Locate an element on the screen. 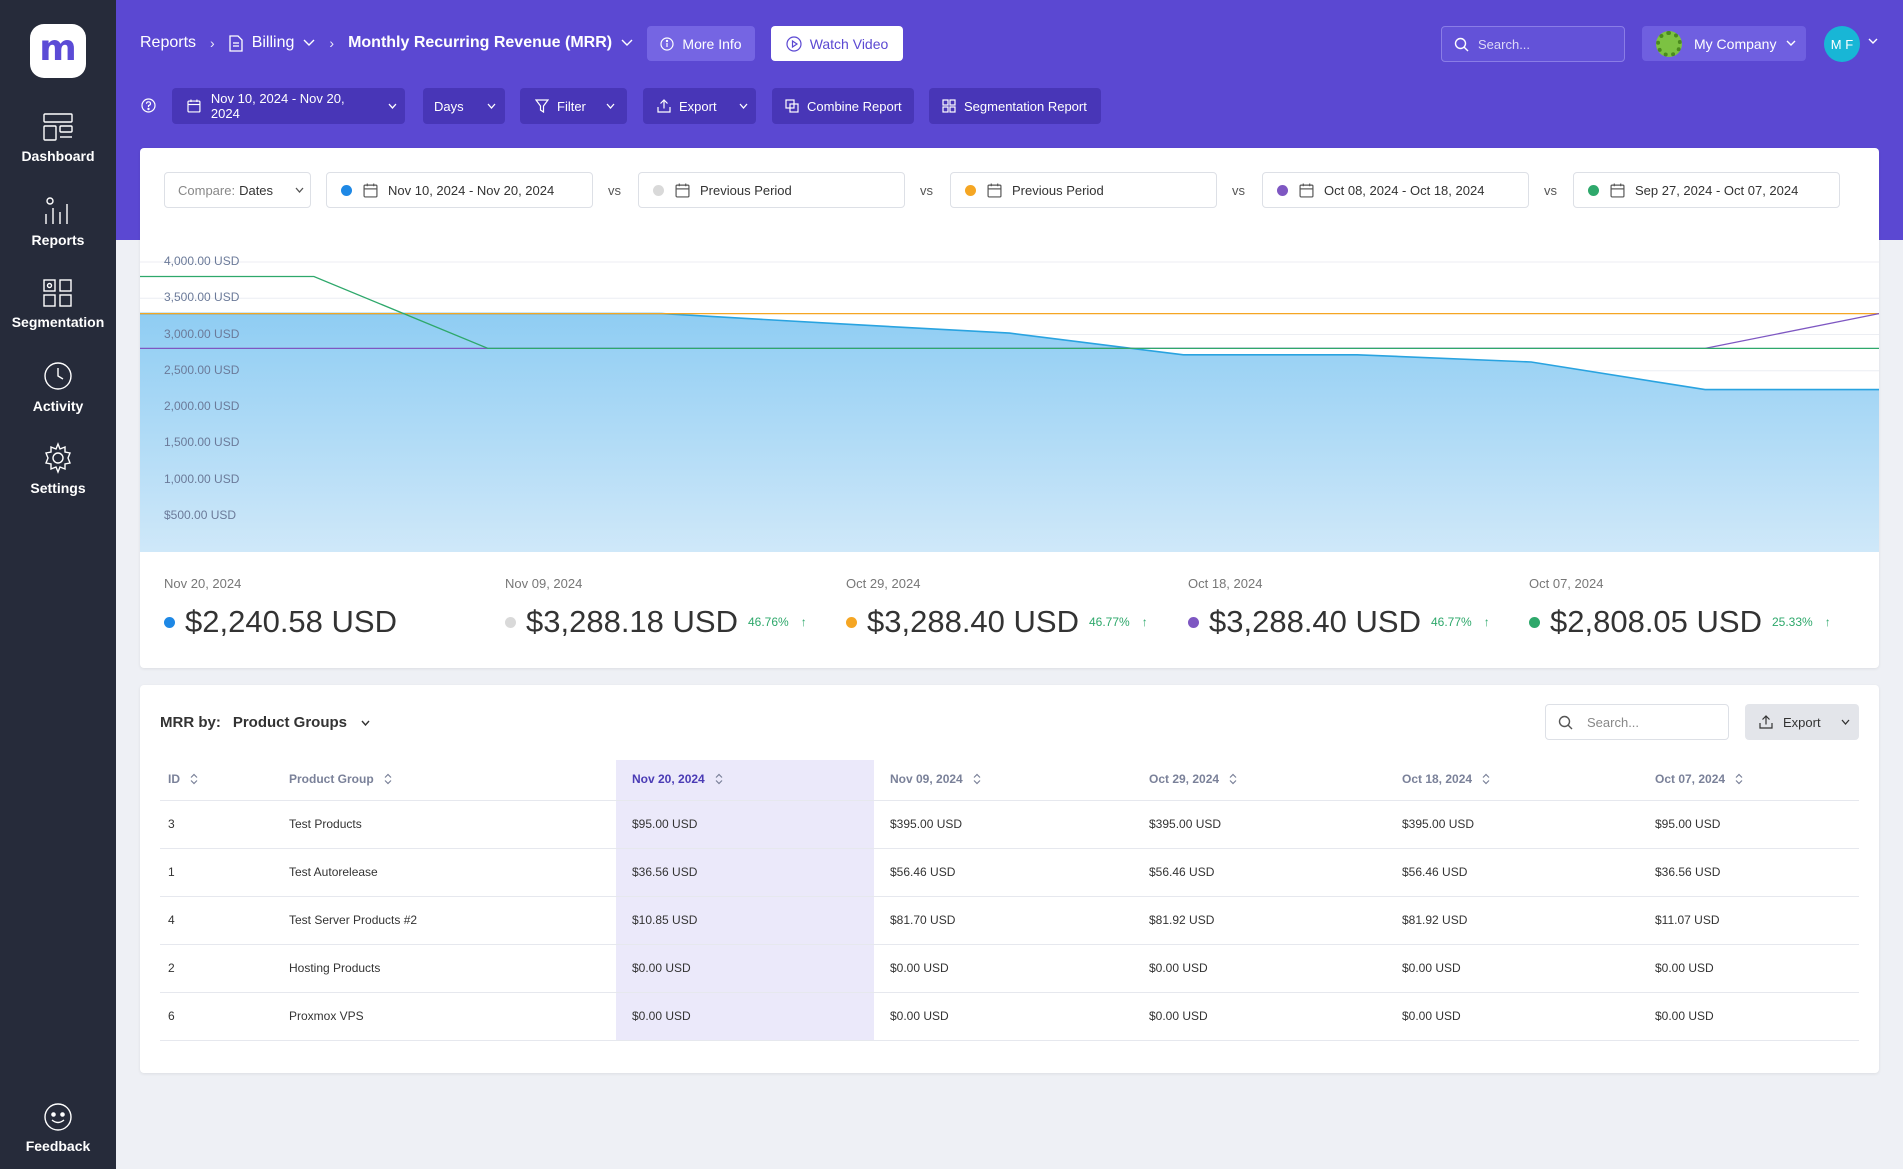 The image size is (1903, 1169). sidebar-item-segmentation: Segmentation is located at coordinates (58, 304).